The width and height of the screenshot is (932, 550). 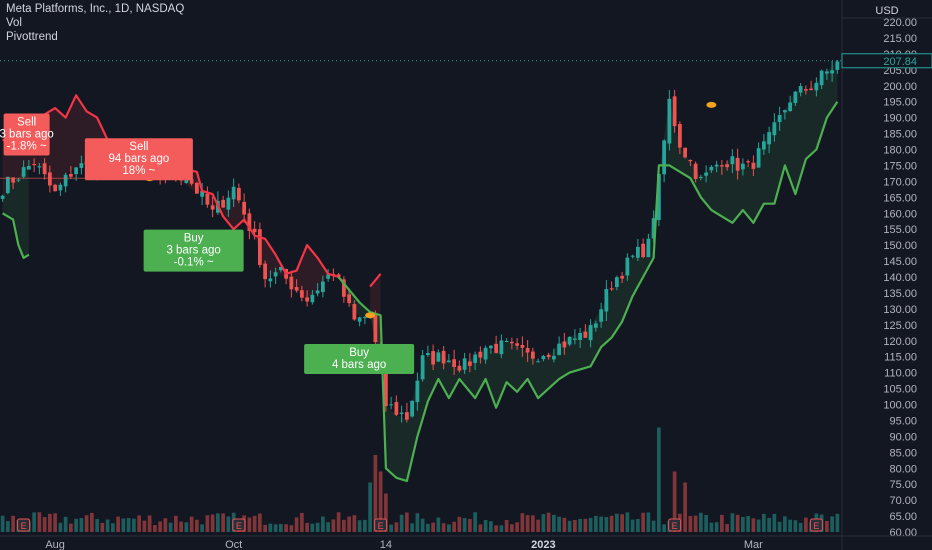 I want to click on y-tick-label: 160.00, so click(x=900, y=214).